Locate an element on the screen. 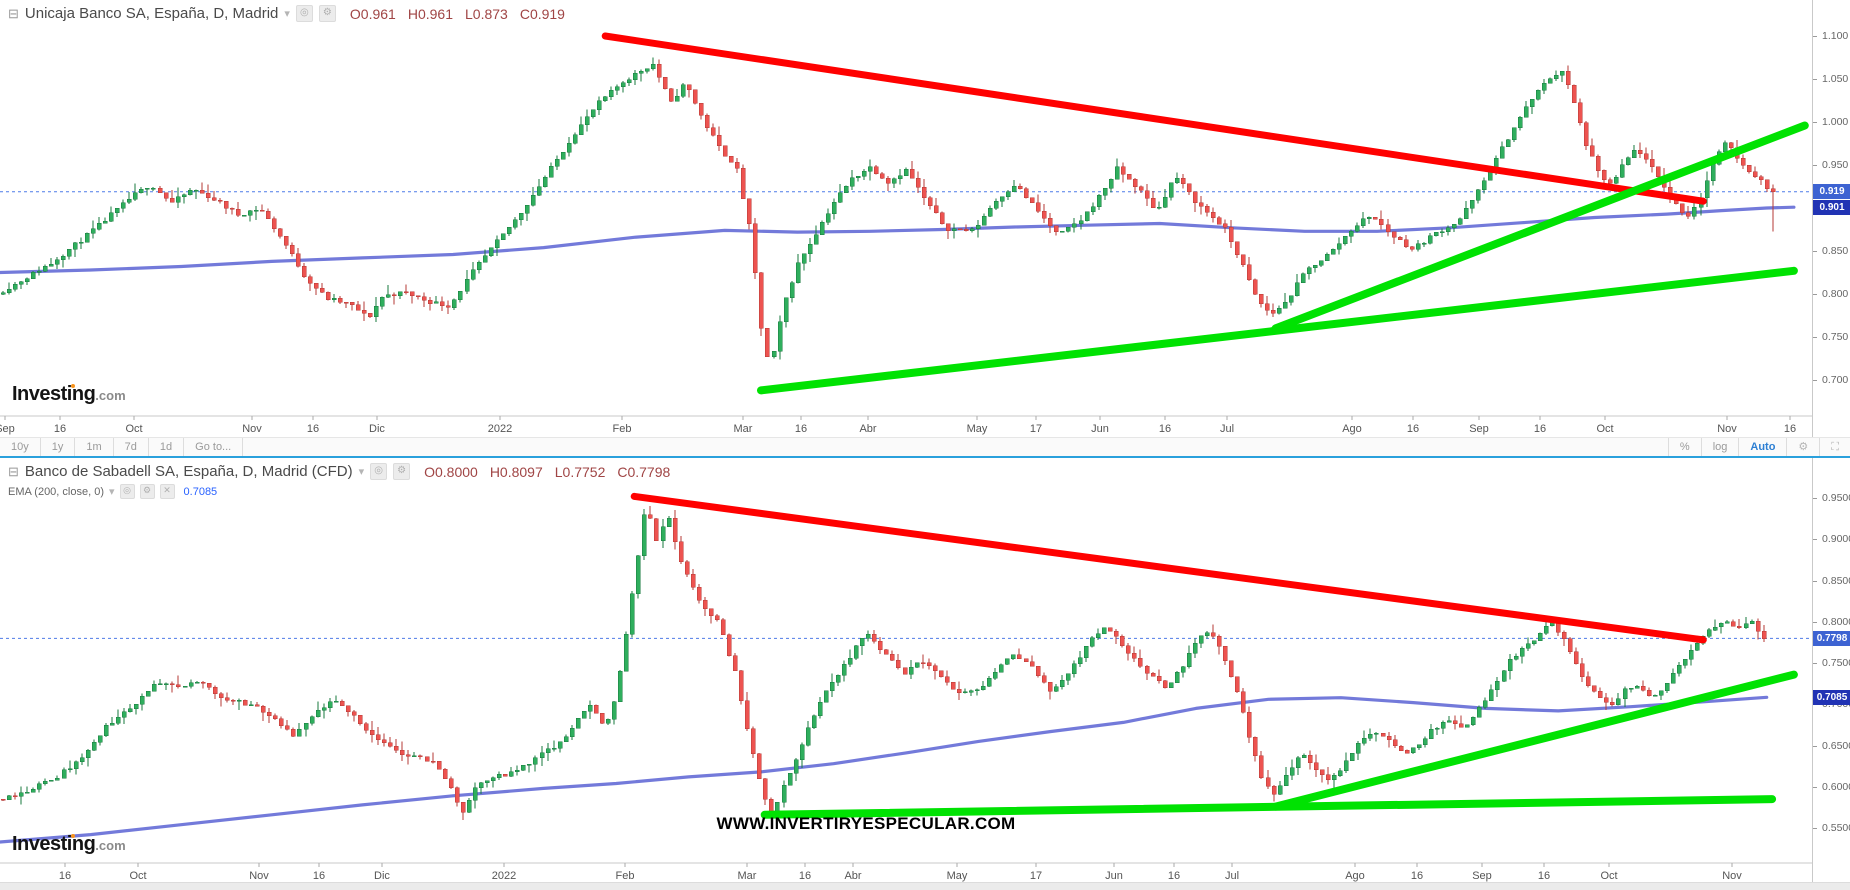 The height and width of the screenshot is (890, 1850). svg-text: 2022 is located at coordinates (504, 876).